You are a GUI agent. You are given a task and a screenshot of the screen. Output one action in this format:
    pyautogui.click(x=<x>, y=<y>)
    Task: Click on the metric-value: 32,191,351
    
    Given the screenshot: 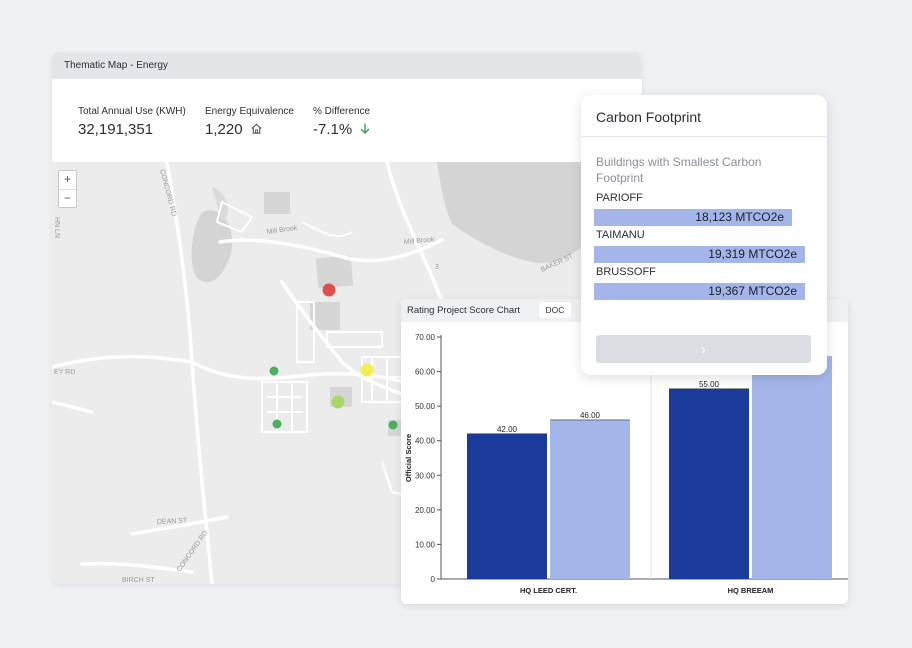 What is the action you would take?
    pyautogui.click(x=116, y=129)
    